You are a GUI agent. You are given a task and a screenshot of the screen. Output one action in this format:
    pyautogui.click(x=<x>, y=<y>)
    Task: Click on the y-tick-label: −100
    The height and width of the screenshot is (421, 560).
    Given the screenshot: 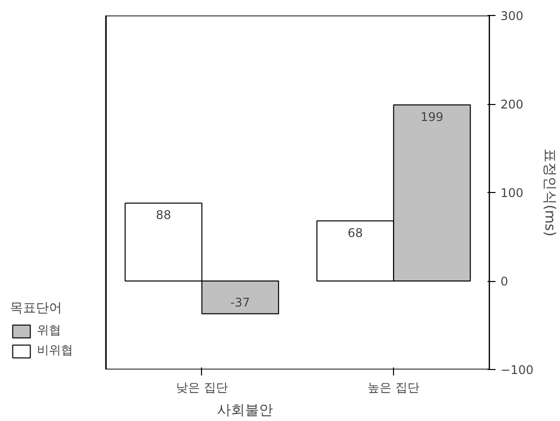 What is the action you would take?
    pyautogui.click(x=517, y=370)
    